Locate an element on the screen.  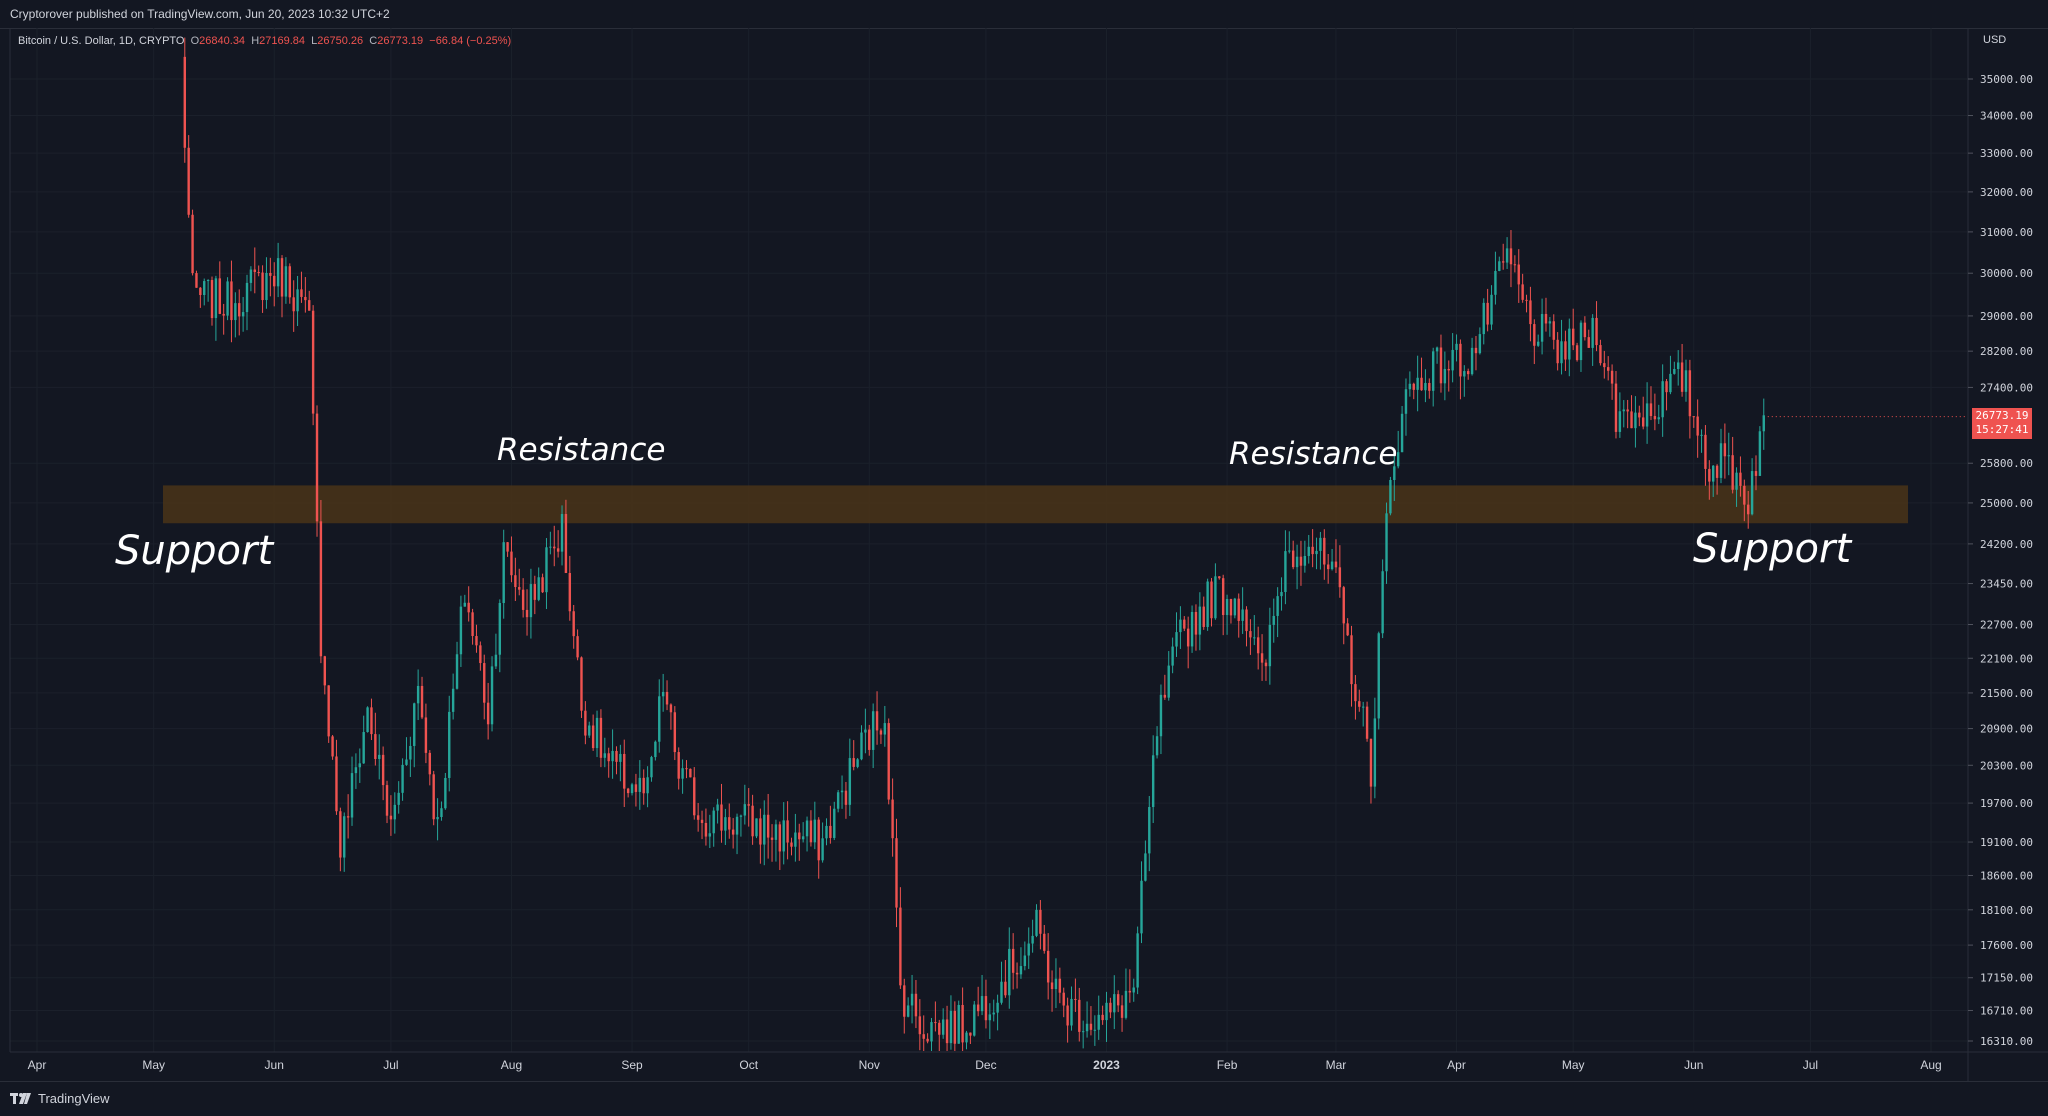
last-price-tag: 26773.19 15:27:41 is located at coordinates (2002, 423).